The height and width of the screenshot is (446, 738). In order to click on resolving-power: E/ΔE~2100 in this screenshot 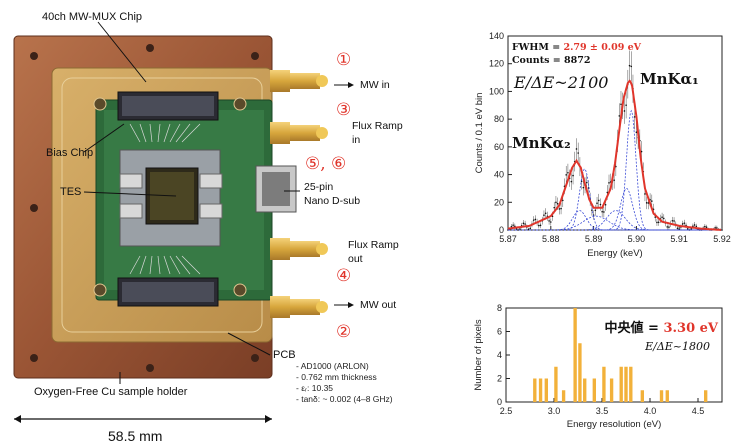, I will do `click(560, 82)`.